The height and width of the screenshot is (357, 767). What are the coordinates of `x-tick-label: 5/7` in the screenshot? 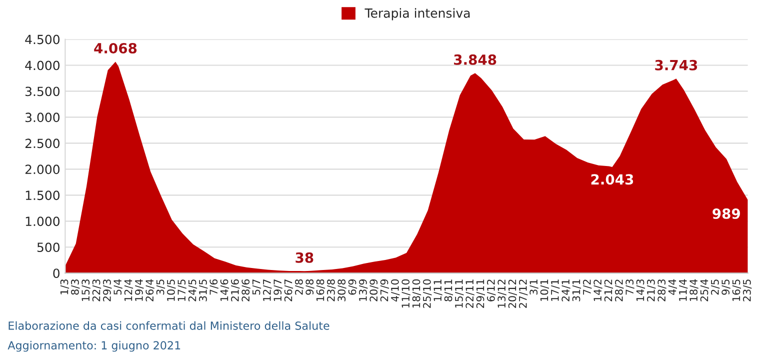 It's located at (257, 287).